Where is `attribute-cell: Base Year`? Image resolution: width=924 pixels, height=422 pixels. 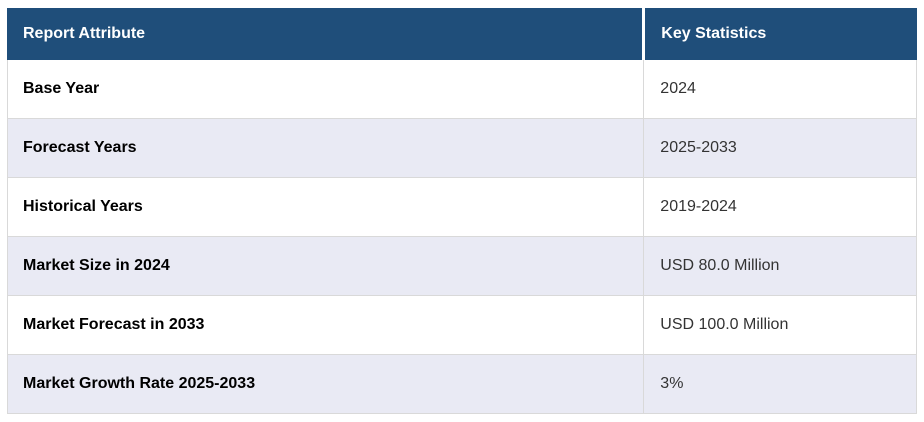 attribute-cell: Base Year is located at coordinates (325, 89).